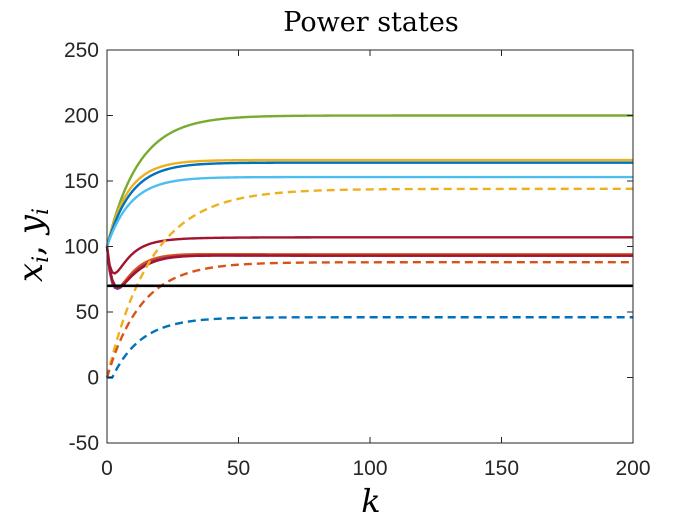  What do you see at coordinates (81, 247) in the screenshot?
I see `y-tick-label: 100` at bounding box center [81, 247].